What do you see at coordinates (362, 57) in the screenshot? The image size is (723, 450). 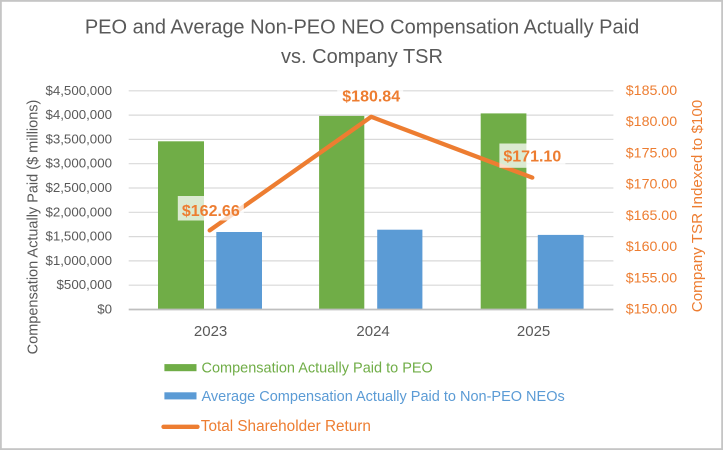 I see `svg-text: vs. Company TSR` at bounding box center [362, 57].